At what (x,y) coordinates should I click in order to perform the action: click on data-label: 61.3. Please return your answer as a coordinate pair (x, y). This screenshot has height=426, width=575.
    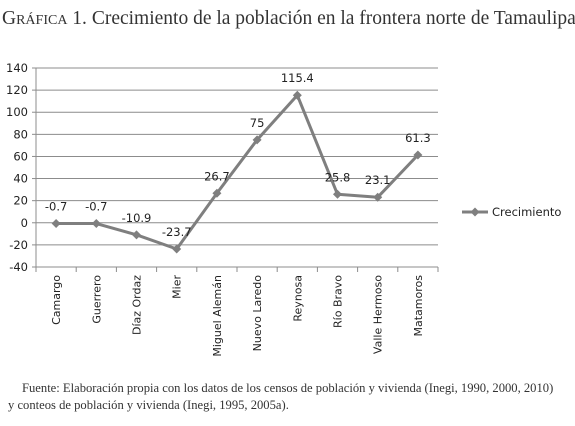
    Looking at the image, I should click on (418, 138).